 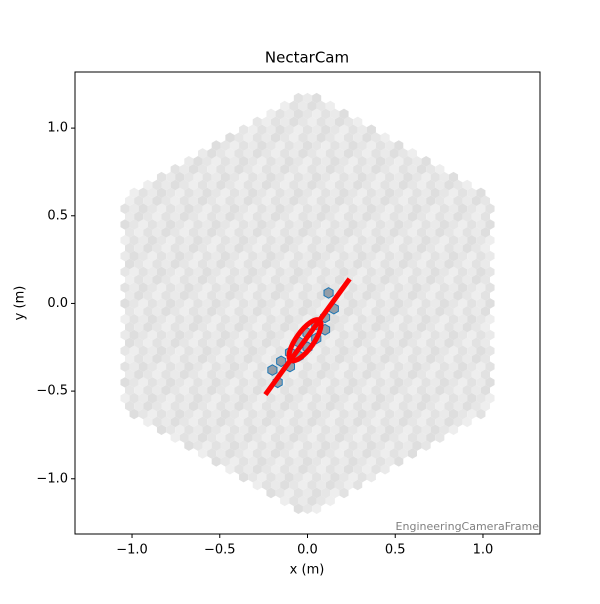 I want to click on hillas-ellipse, so click(x=305, y=340).